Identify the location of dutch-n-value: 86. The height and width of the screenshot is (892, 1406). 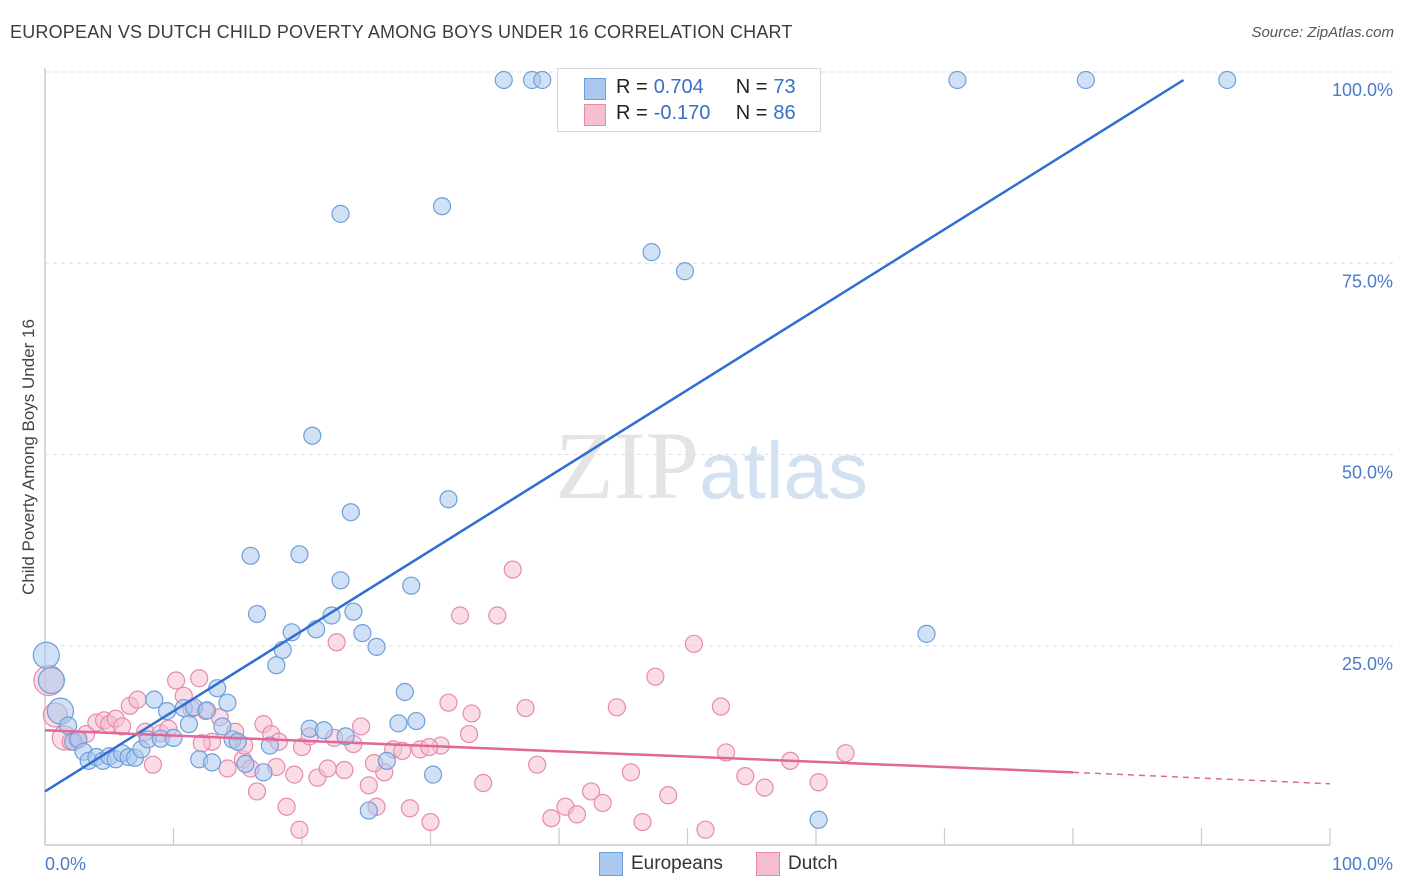
(784, 112).